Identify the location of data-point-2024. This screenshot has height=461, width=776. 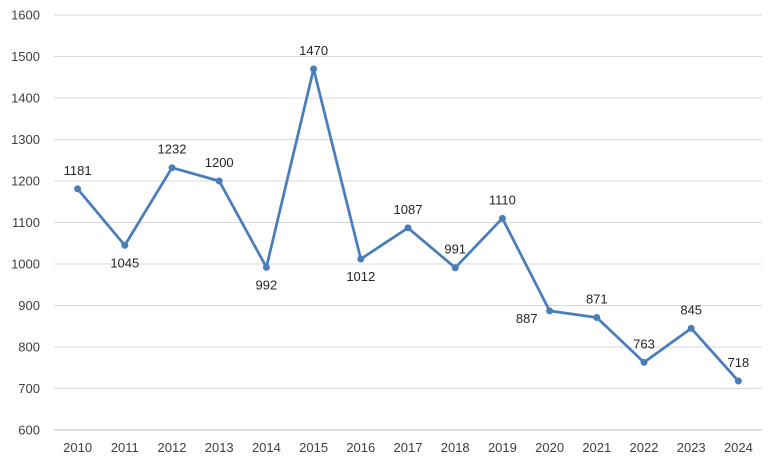
(738, 381).